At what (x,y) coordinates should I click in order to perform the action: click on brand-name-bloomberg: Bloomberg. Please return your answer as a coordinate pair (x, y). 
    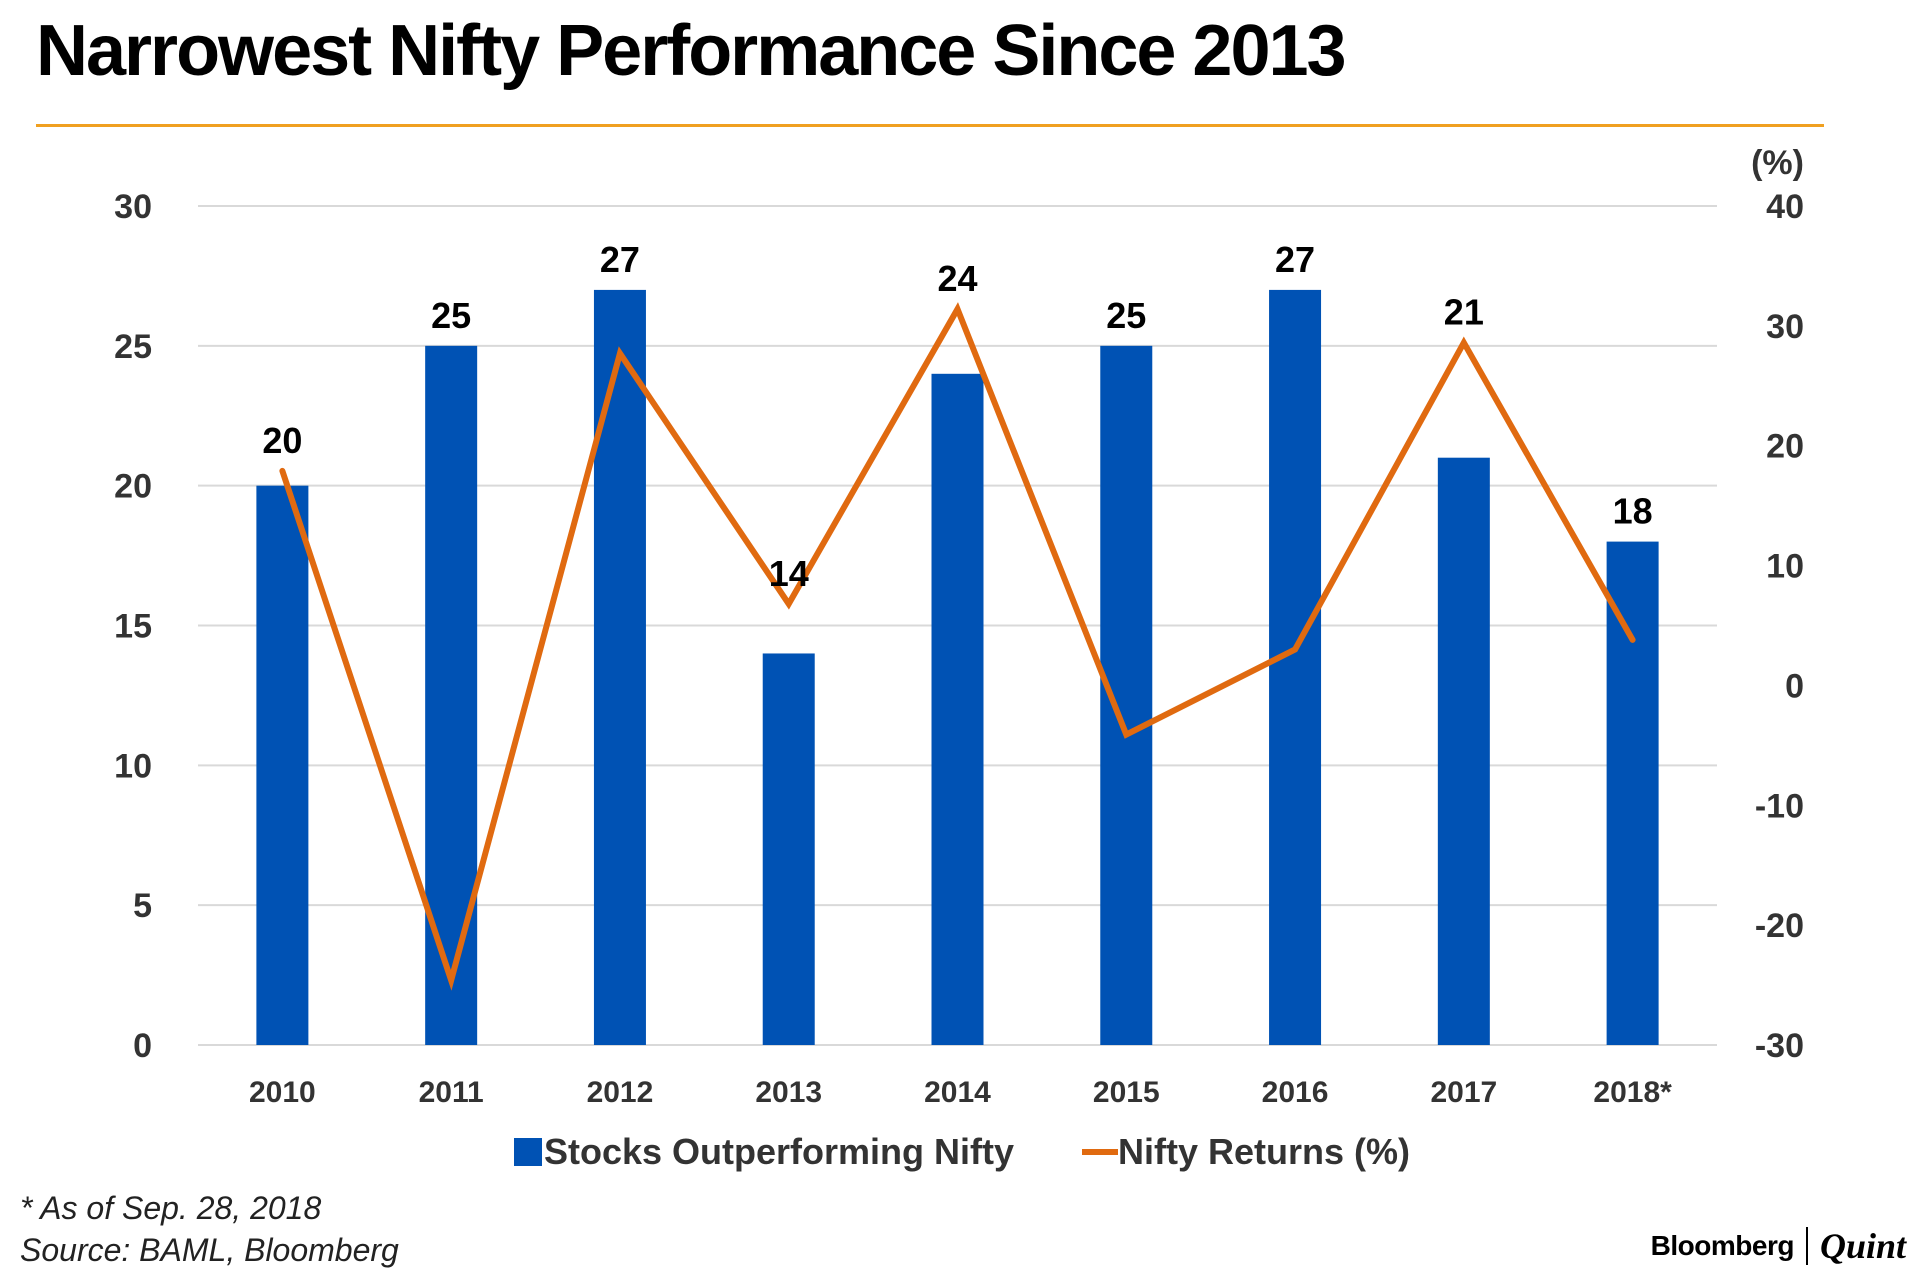
    Looking at the image, I should click on (1722, 1245).